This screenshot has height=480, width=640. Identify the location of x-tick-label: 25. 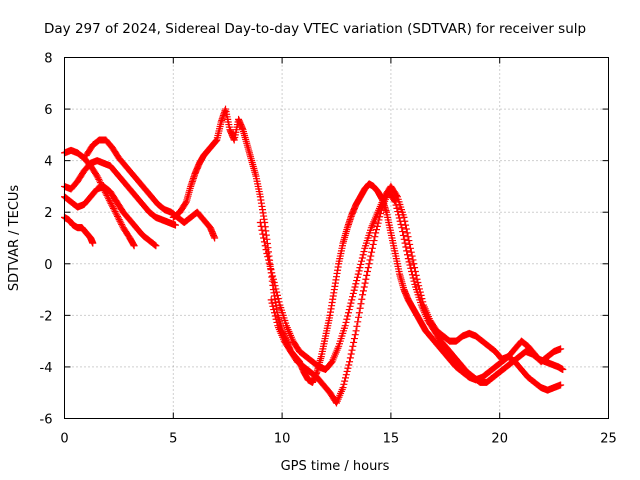
(608, 439).